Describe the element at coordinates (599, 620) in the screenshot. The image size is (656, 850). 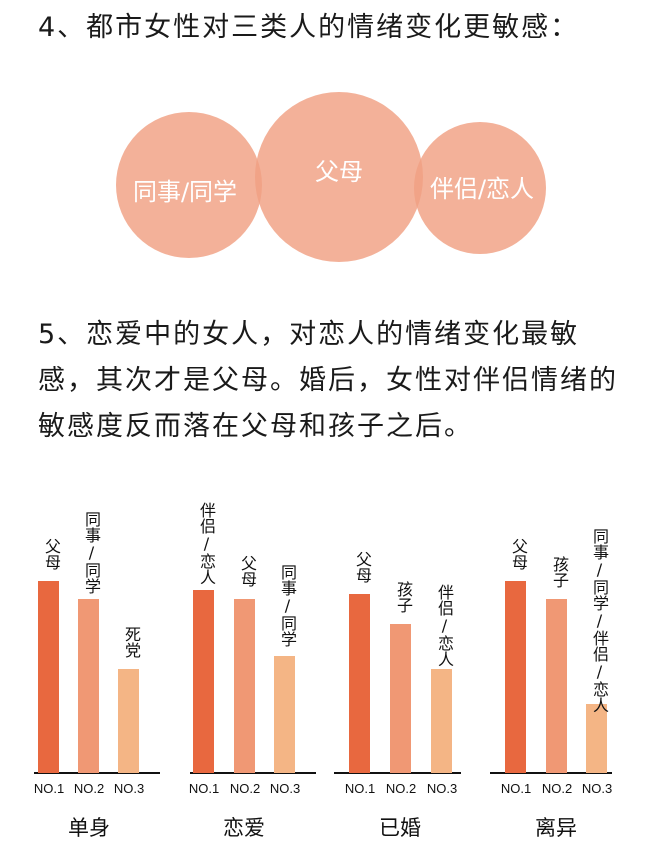
I see `bar-label: 同事/同学/伴侣/恋人` at that location.